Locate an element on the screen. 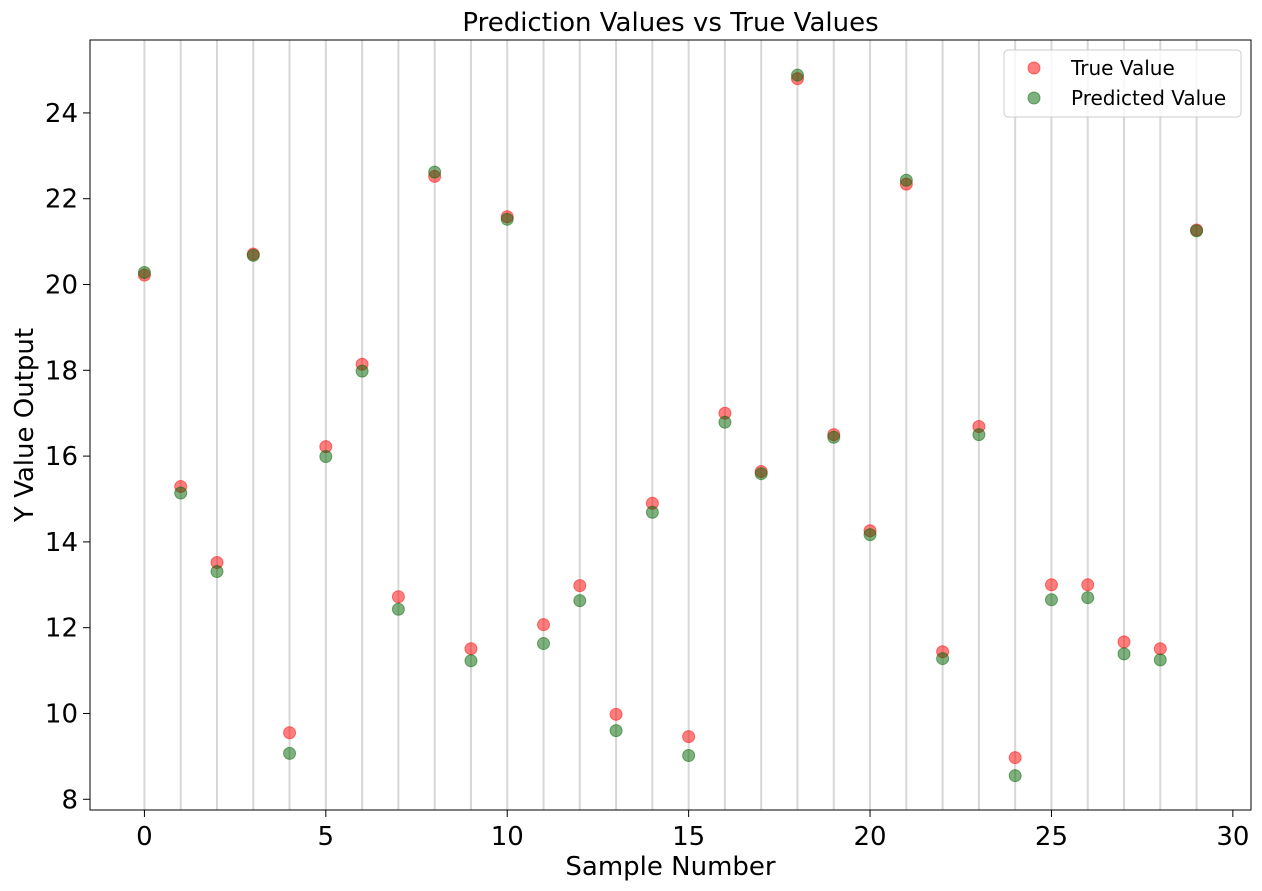  x-tick-label: 20 is located at coordinates (870, 837).